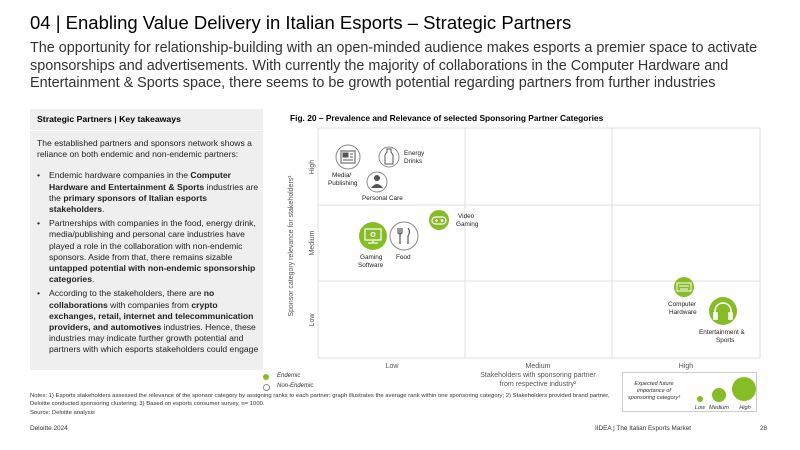  I want to click on x-tick-label: Low, so click(393, 366).